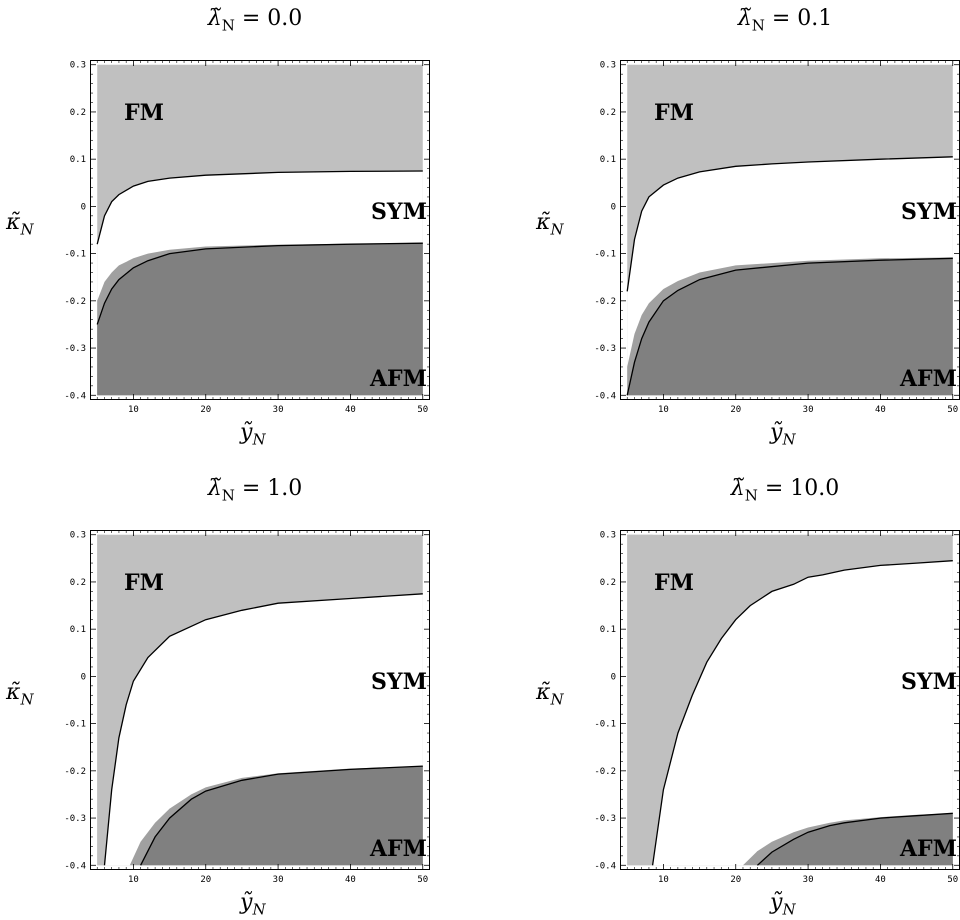 This screenshot has width=960, height=920. I want to click on chart-title: λ̃N = 10.0, so click(785, 490).